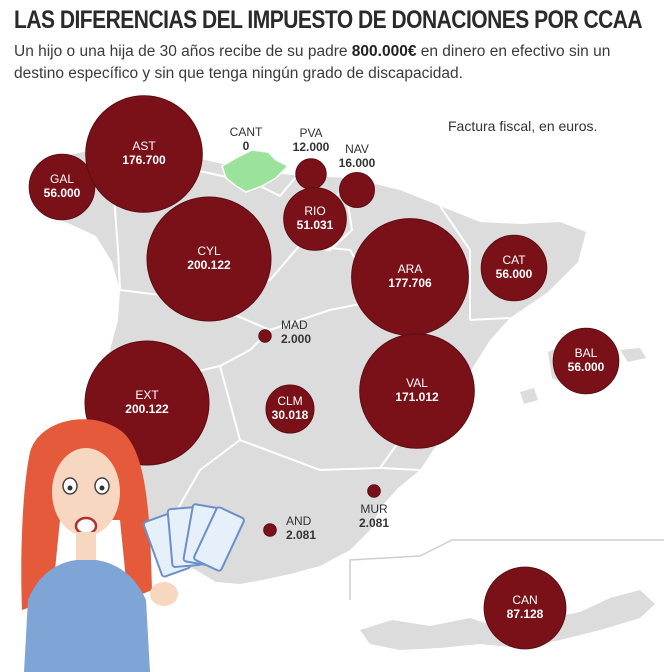 The image size is (664, 672). I want to click on value-label-gal: 56.000, so click(62, 193).